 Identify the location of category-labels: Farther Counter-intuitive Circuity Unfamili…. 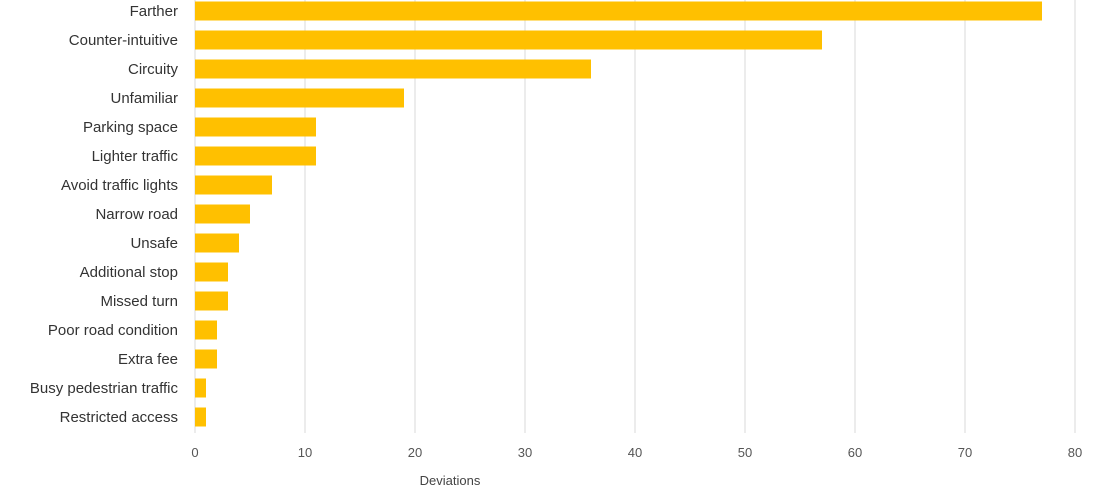
(104, 214).